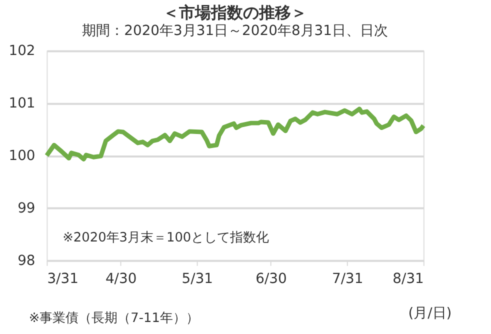 This screenshot has height=334, width=491. What do you see at coordinates (22, 104) in the screenshot?
I see `y-tick-label: 101` at bounding box center [22, 104].